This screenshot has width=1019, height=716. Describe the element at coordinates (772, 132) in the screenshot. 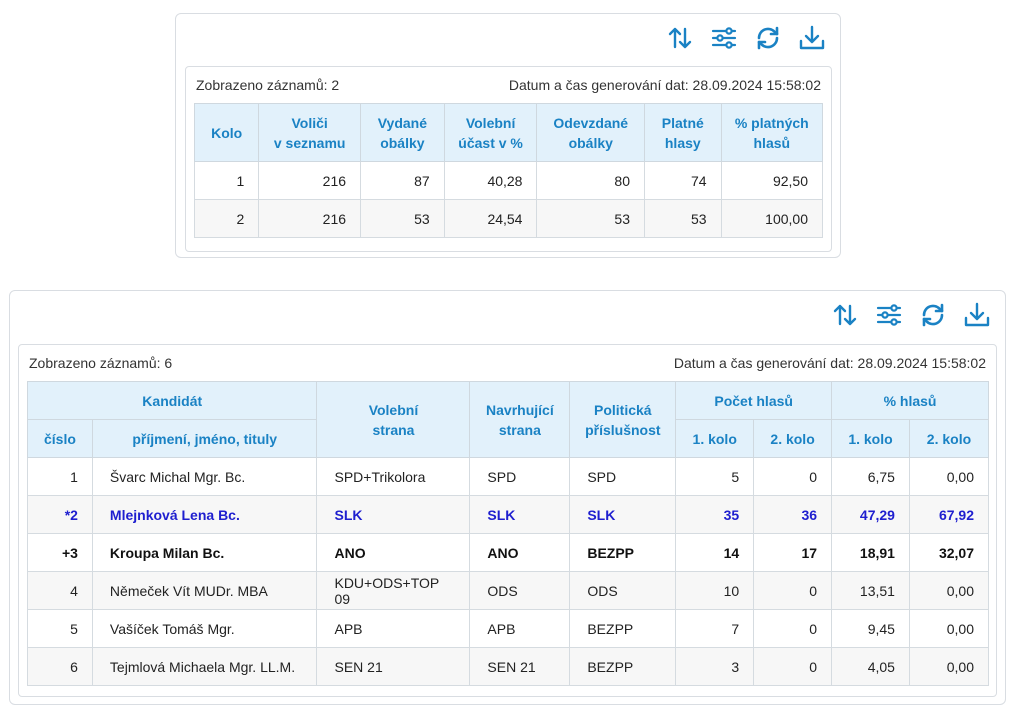

I see `header-procent-platnych: % platných hlasů` at that location.